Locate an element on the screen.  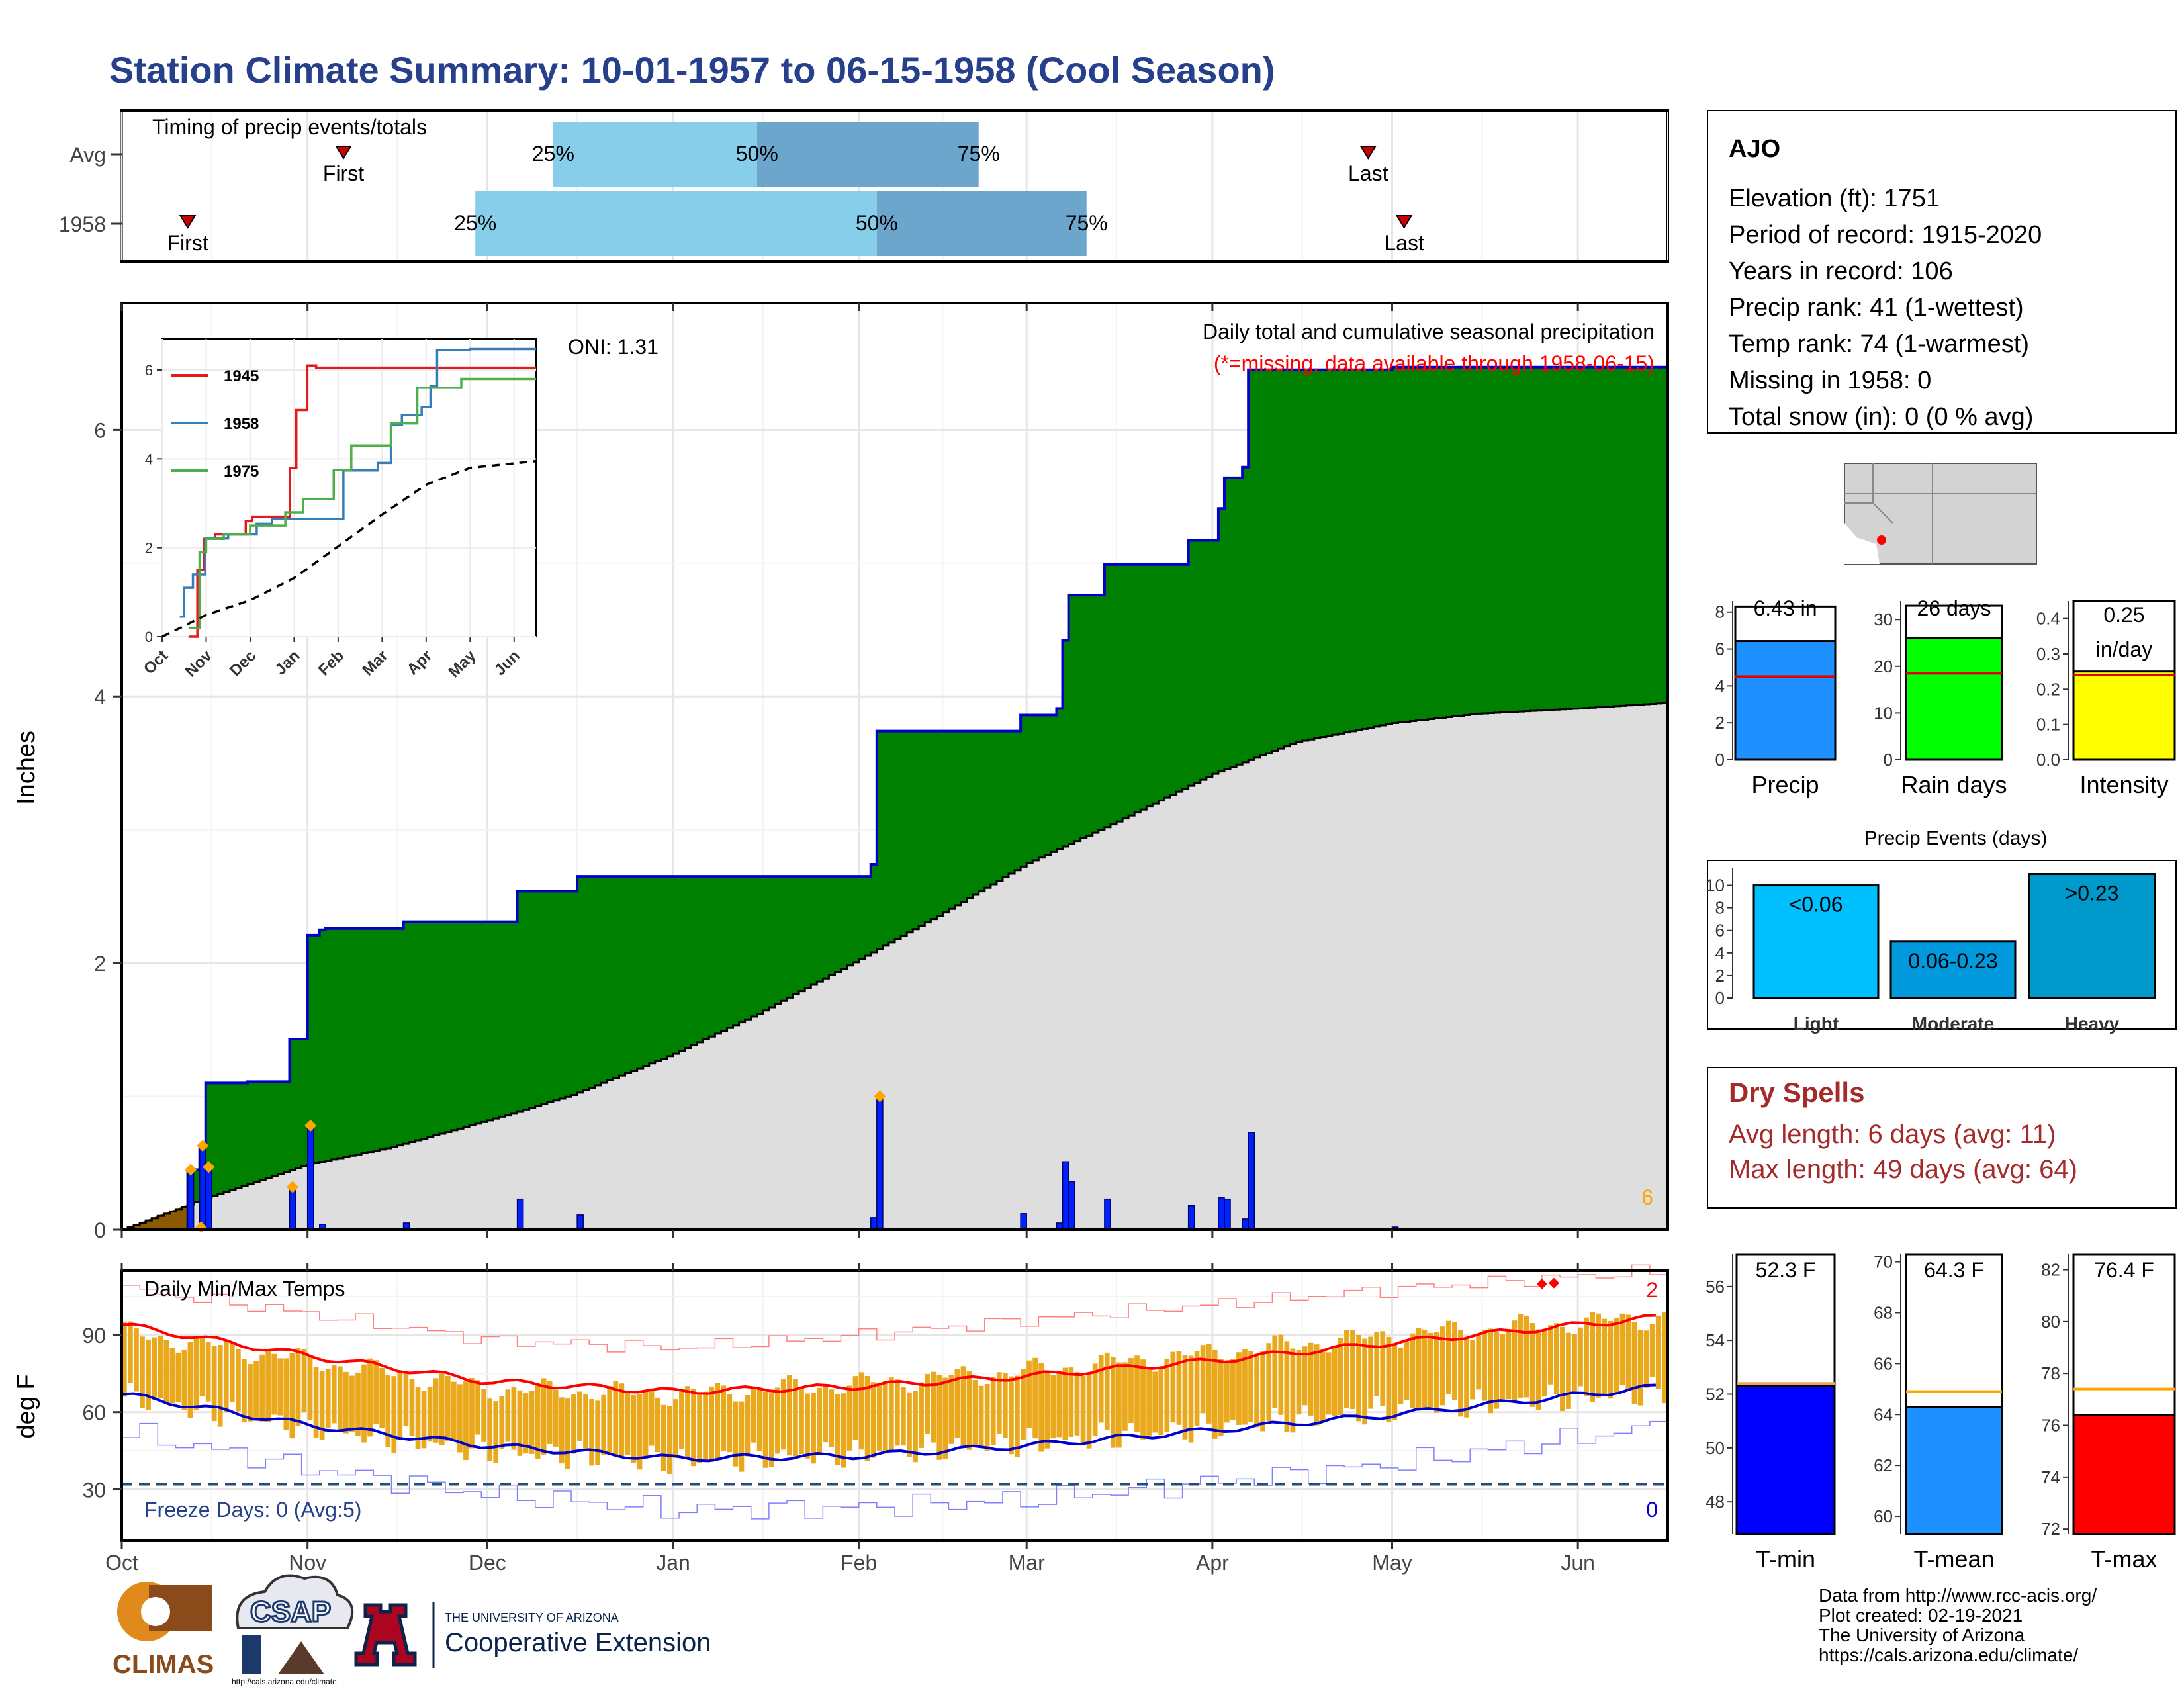
small-chart-ytick-label: 4 is located at coordinates (1720, 686).